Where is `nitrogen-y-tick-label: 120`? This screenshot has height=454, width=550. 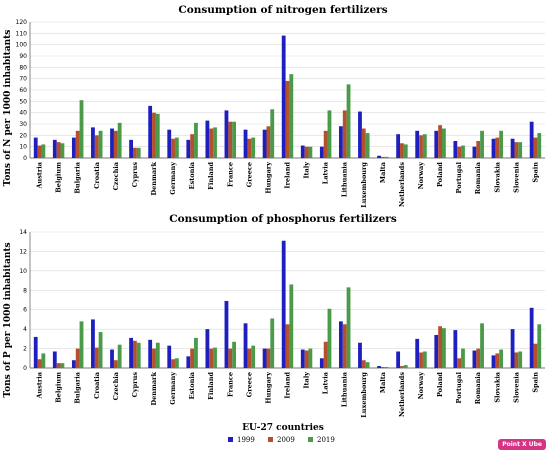 nitrogen-y-tick-label: 120 is located at coordinates (22, 22).